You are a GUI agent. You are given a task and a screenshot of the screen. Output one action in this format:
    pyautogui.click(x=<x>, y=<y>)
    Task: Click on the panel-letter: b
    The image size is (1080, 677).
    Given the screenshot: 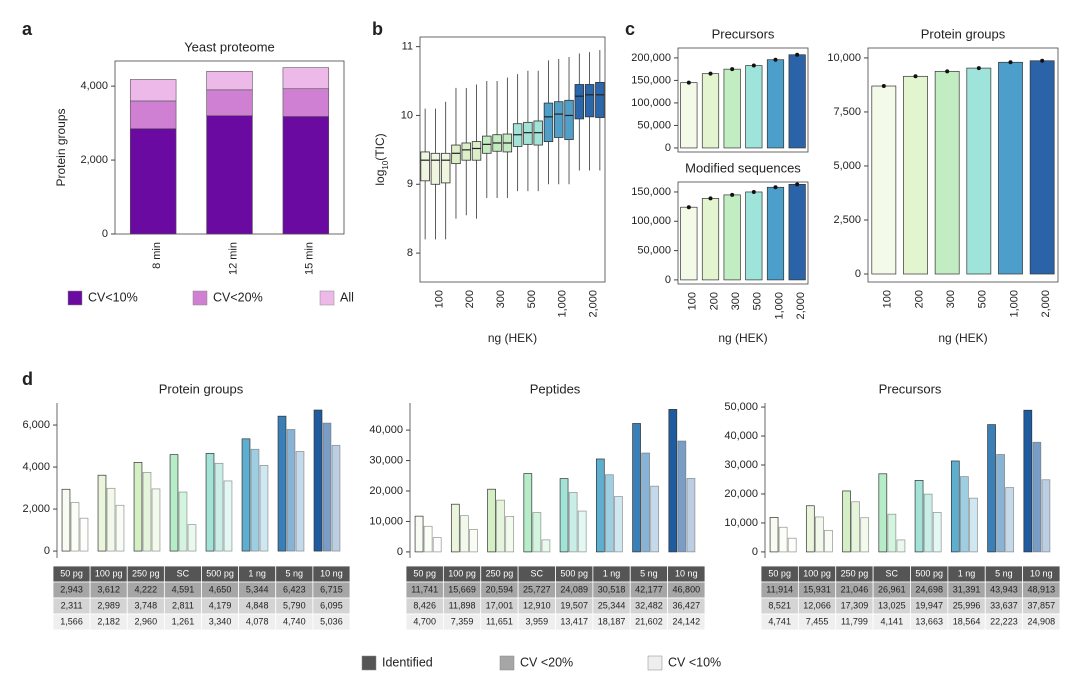 What is the action you would take?
    pyautogui.click(x=377, y=29)
    